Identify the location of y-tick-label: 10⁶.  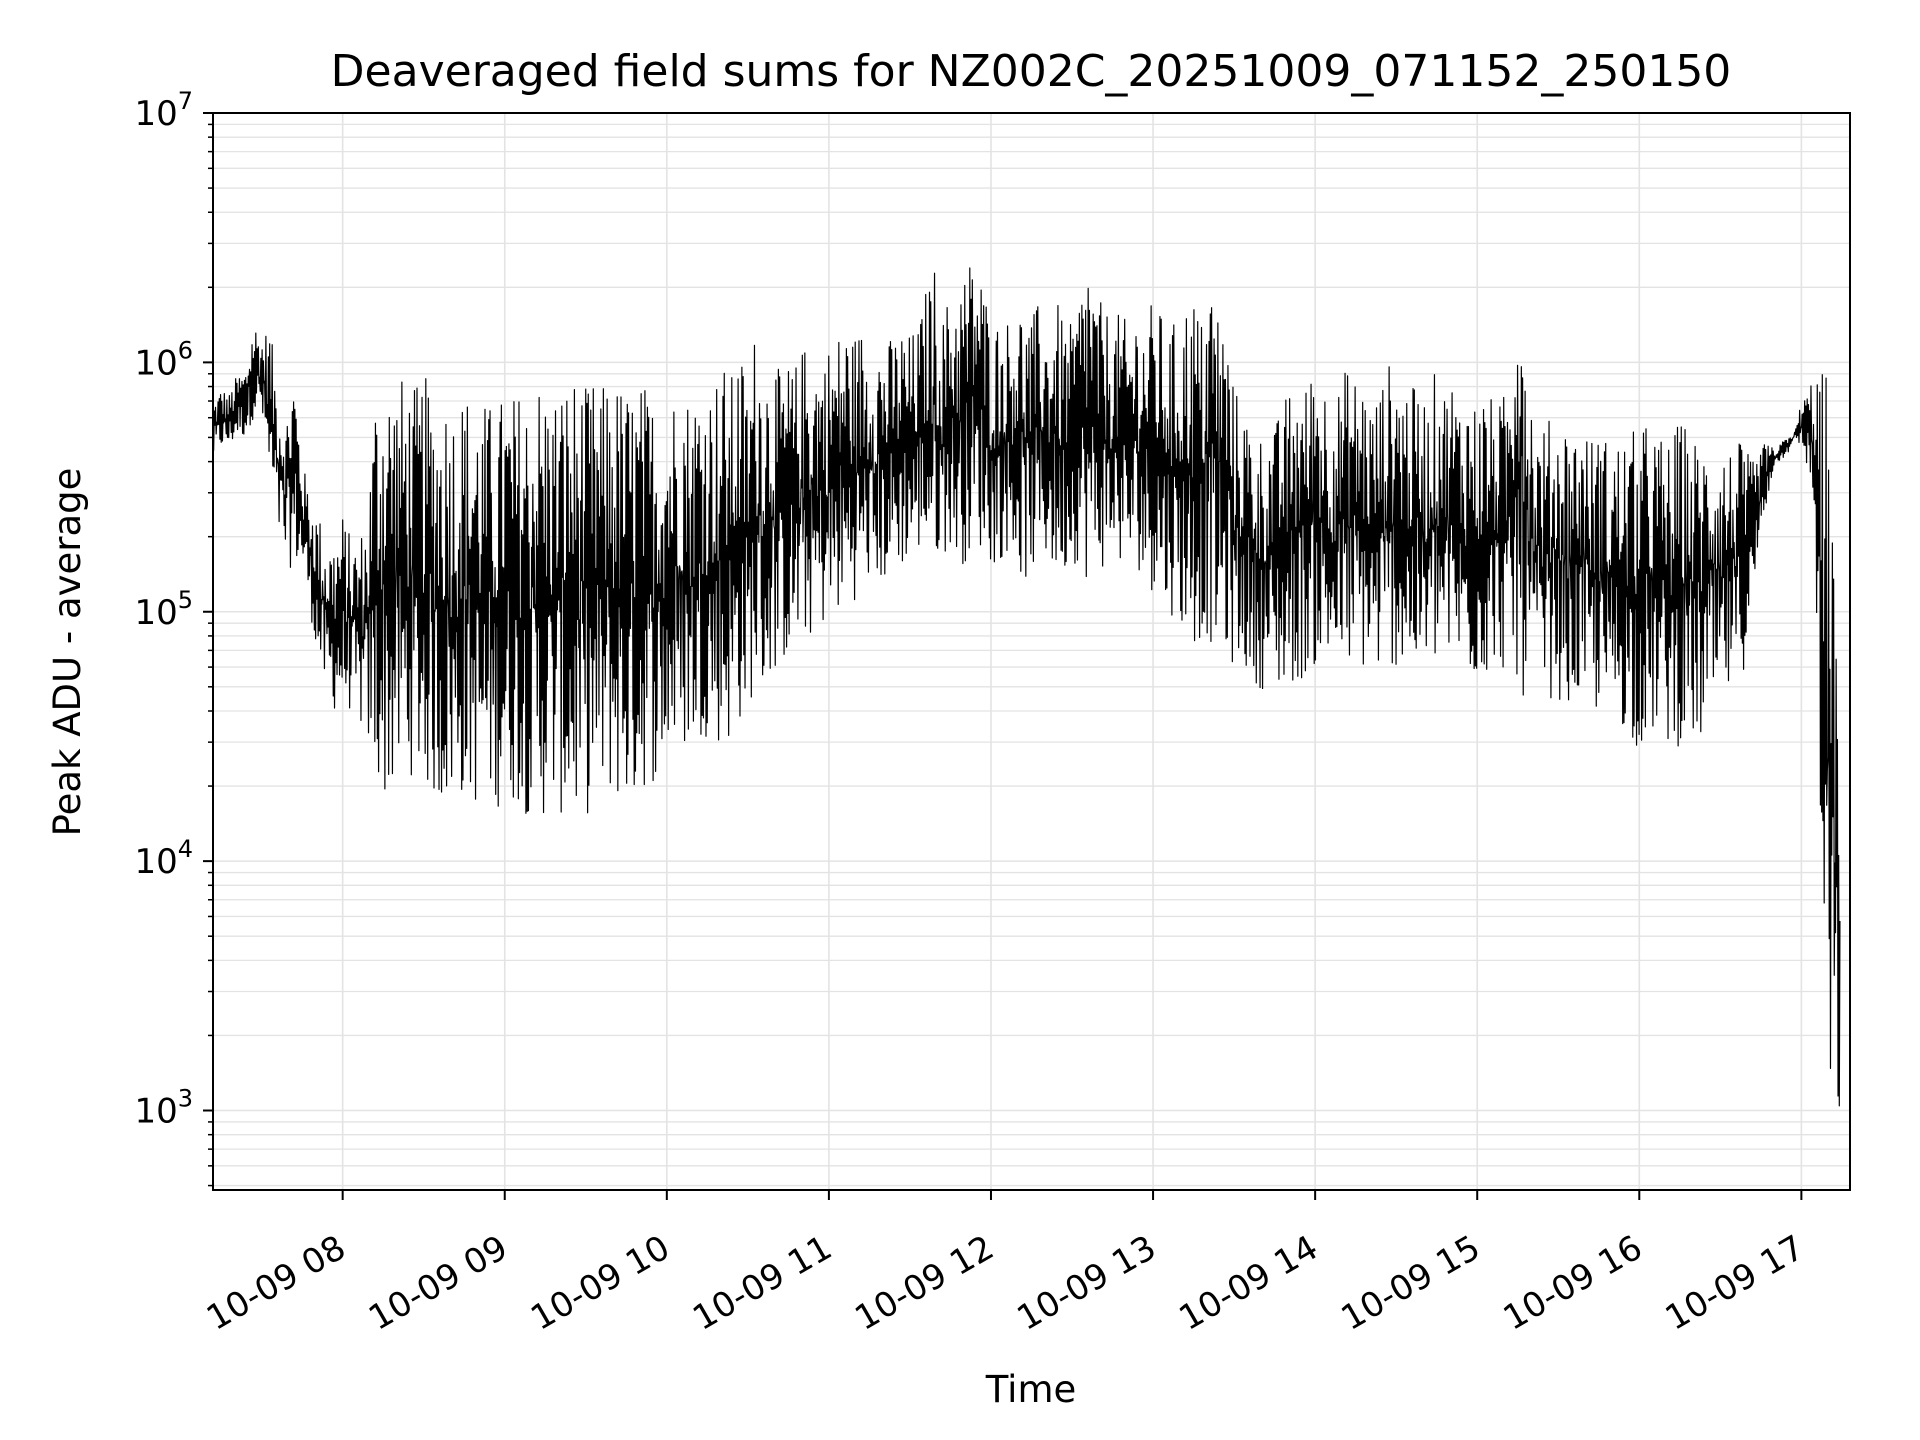
(163, 359).